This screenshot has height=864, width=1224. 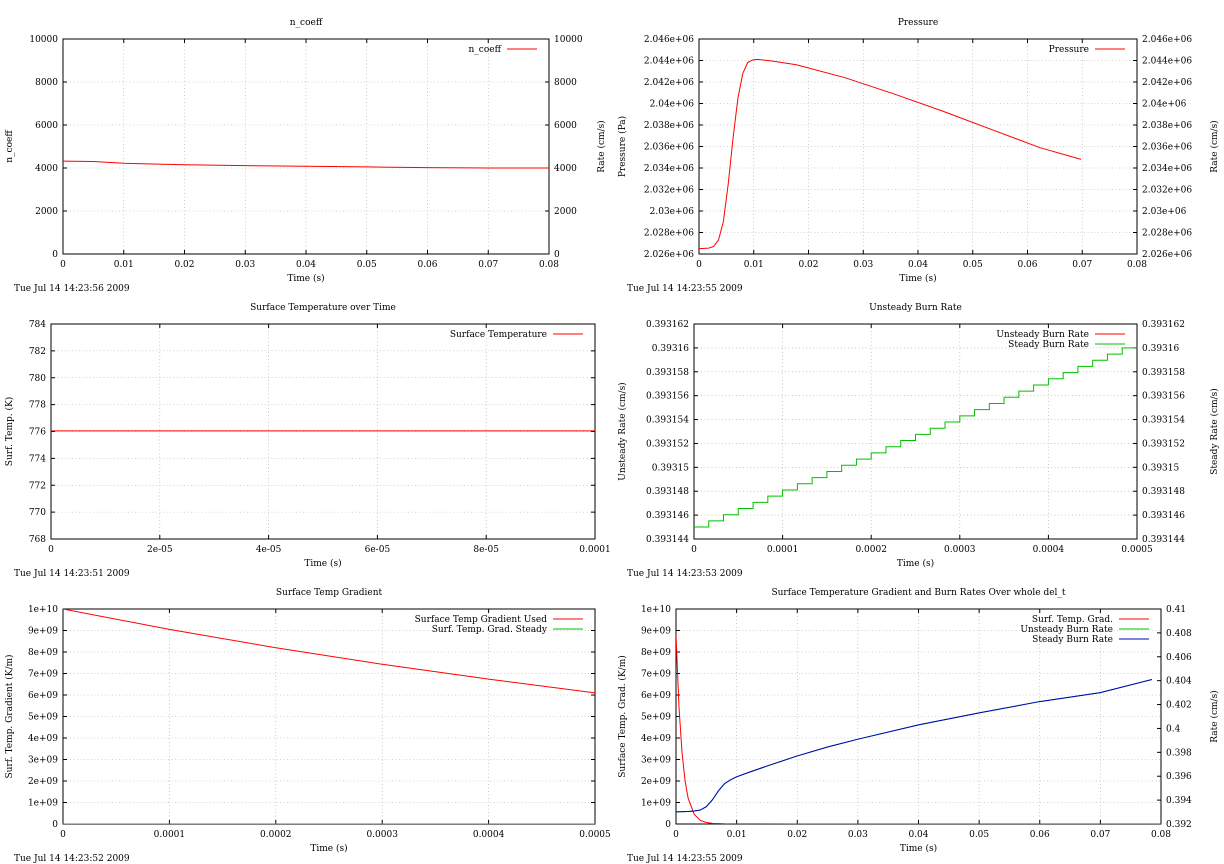 What do you see at coordinates (685, 859) in the screenshot?
I see `timestamp: Tue Jul 14 14:23:55 2009` at bounding box center [685, 859].